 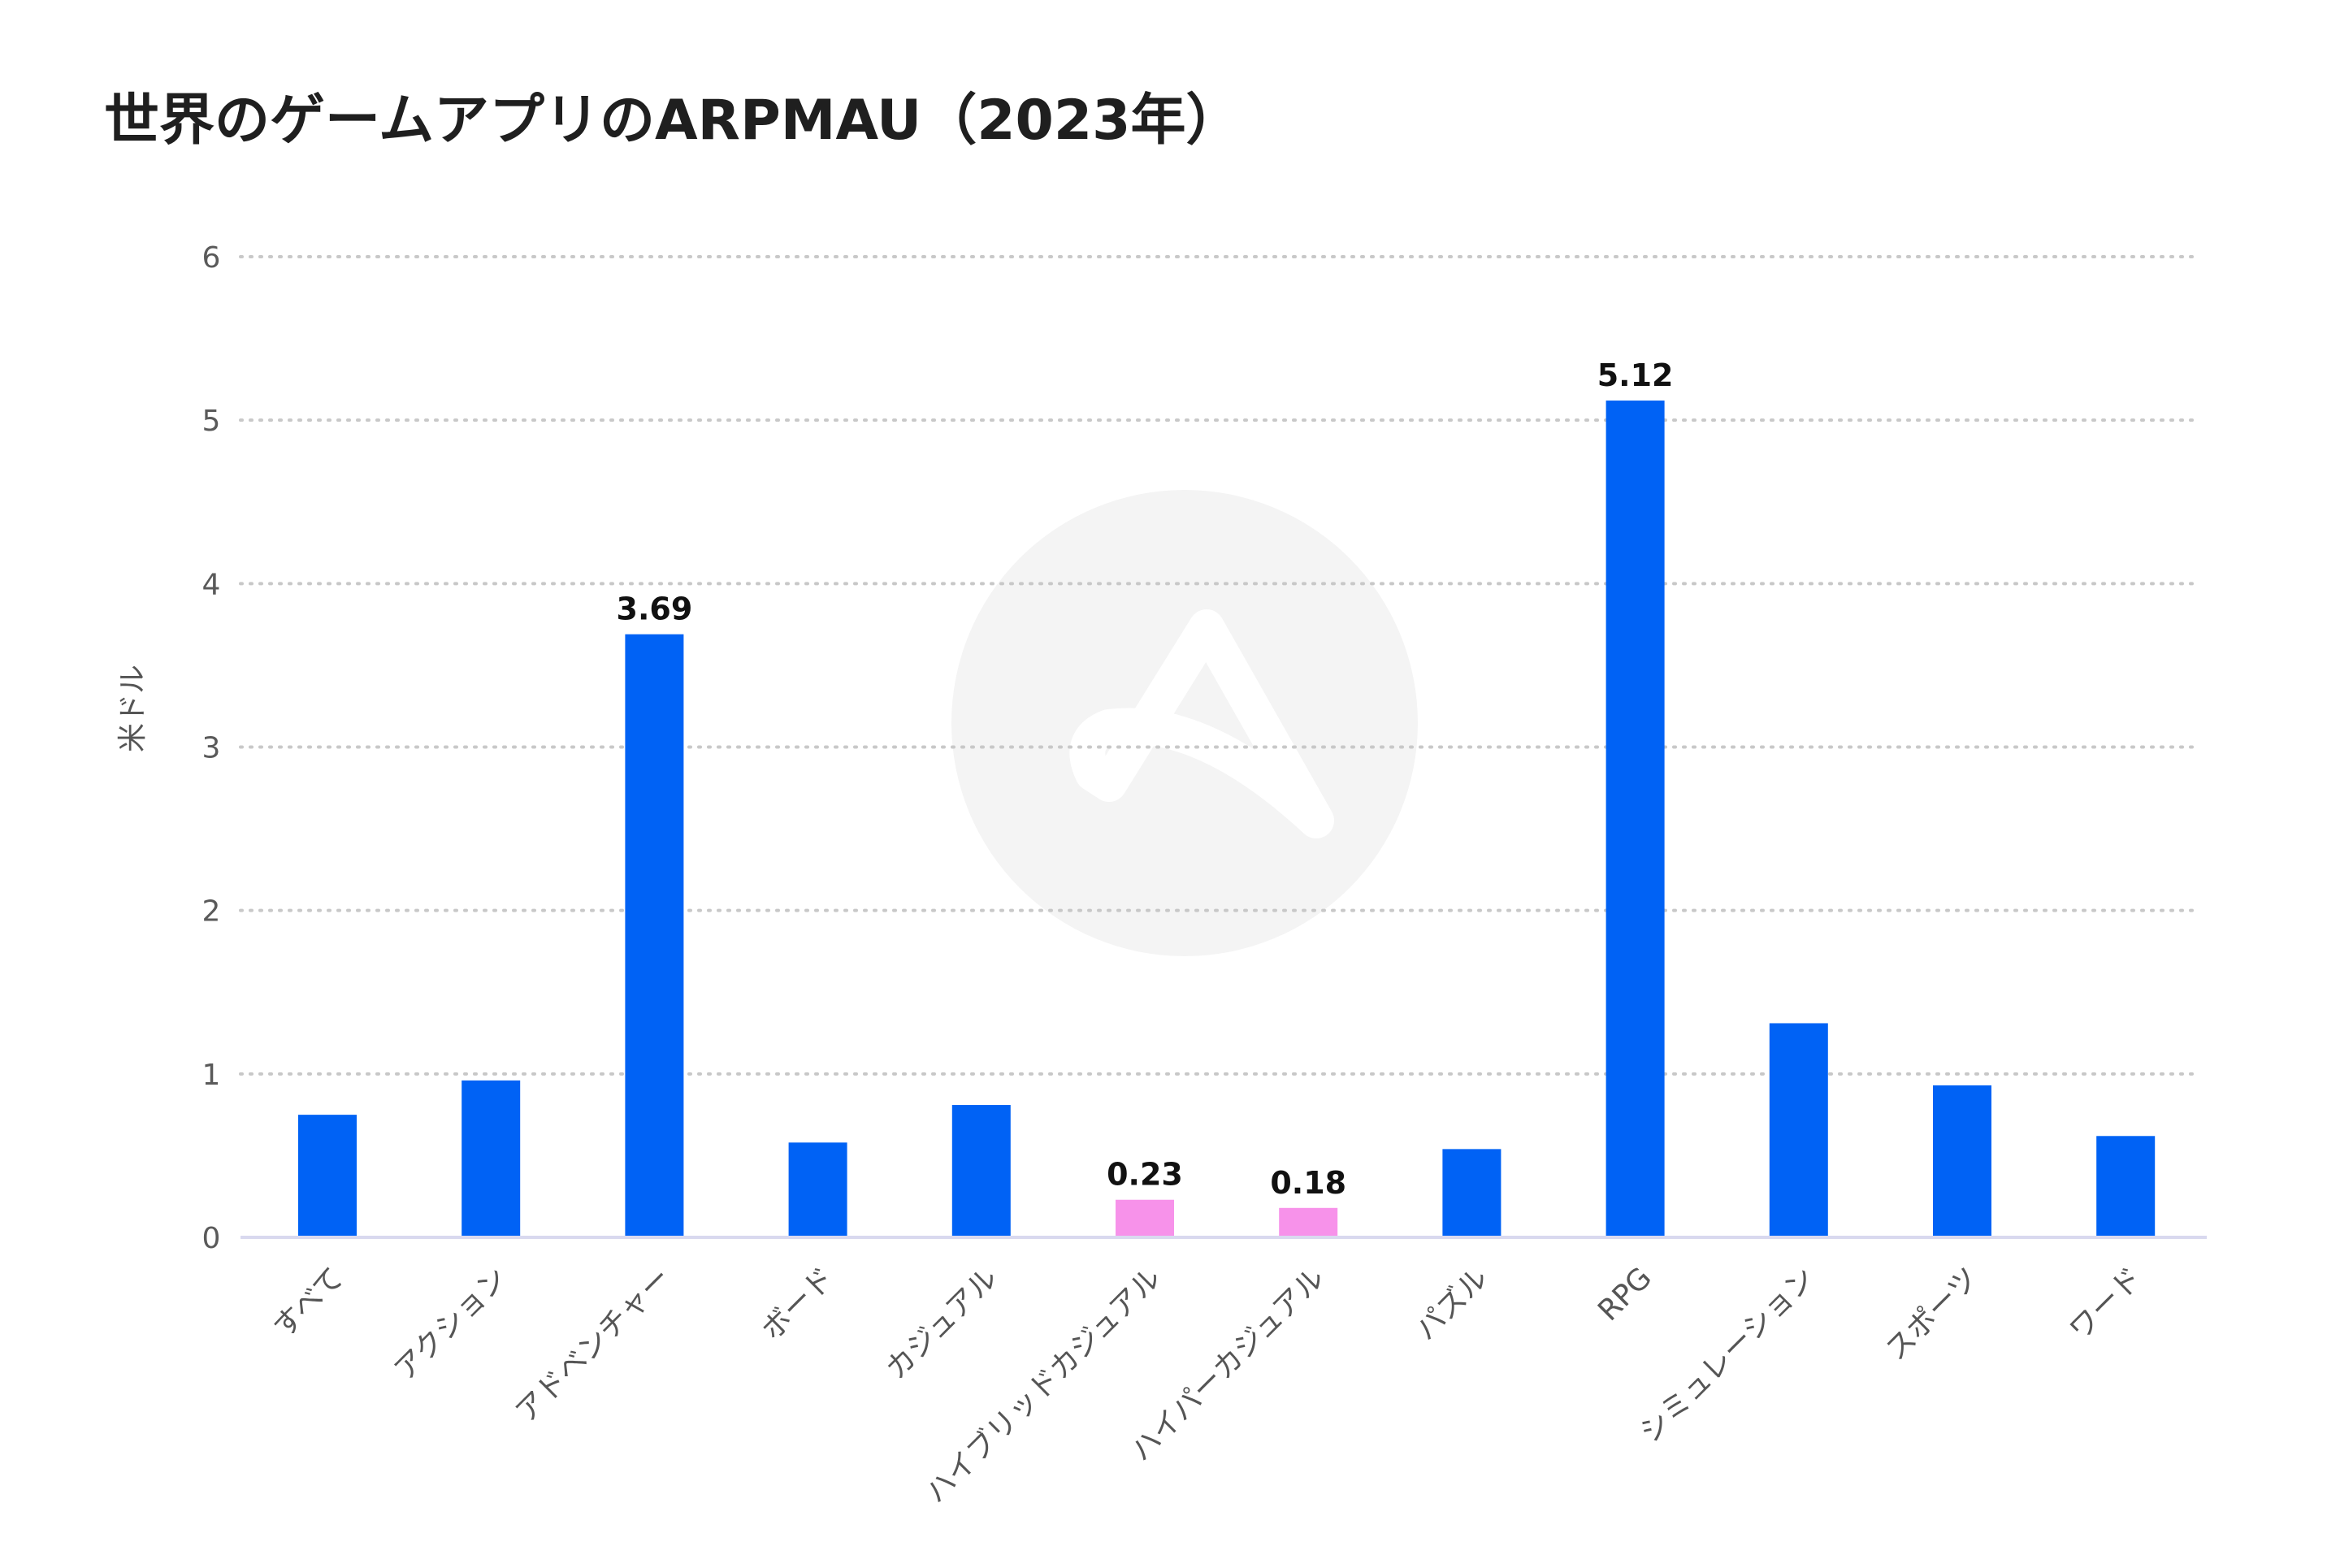 I want to click on x-tick-label: シミュレーション, so click(x=1728, y=1355).